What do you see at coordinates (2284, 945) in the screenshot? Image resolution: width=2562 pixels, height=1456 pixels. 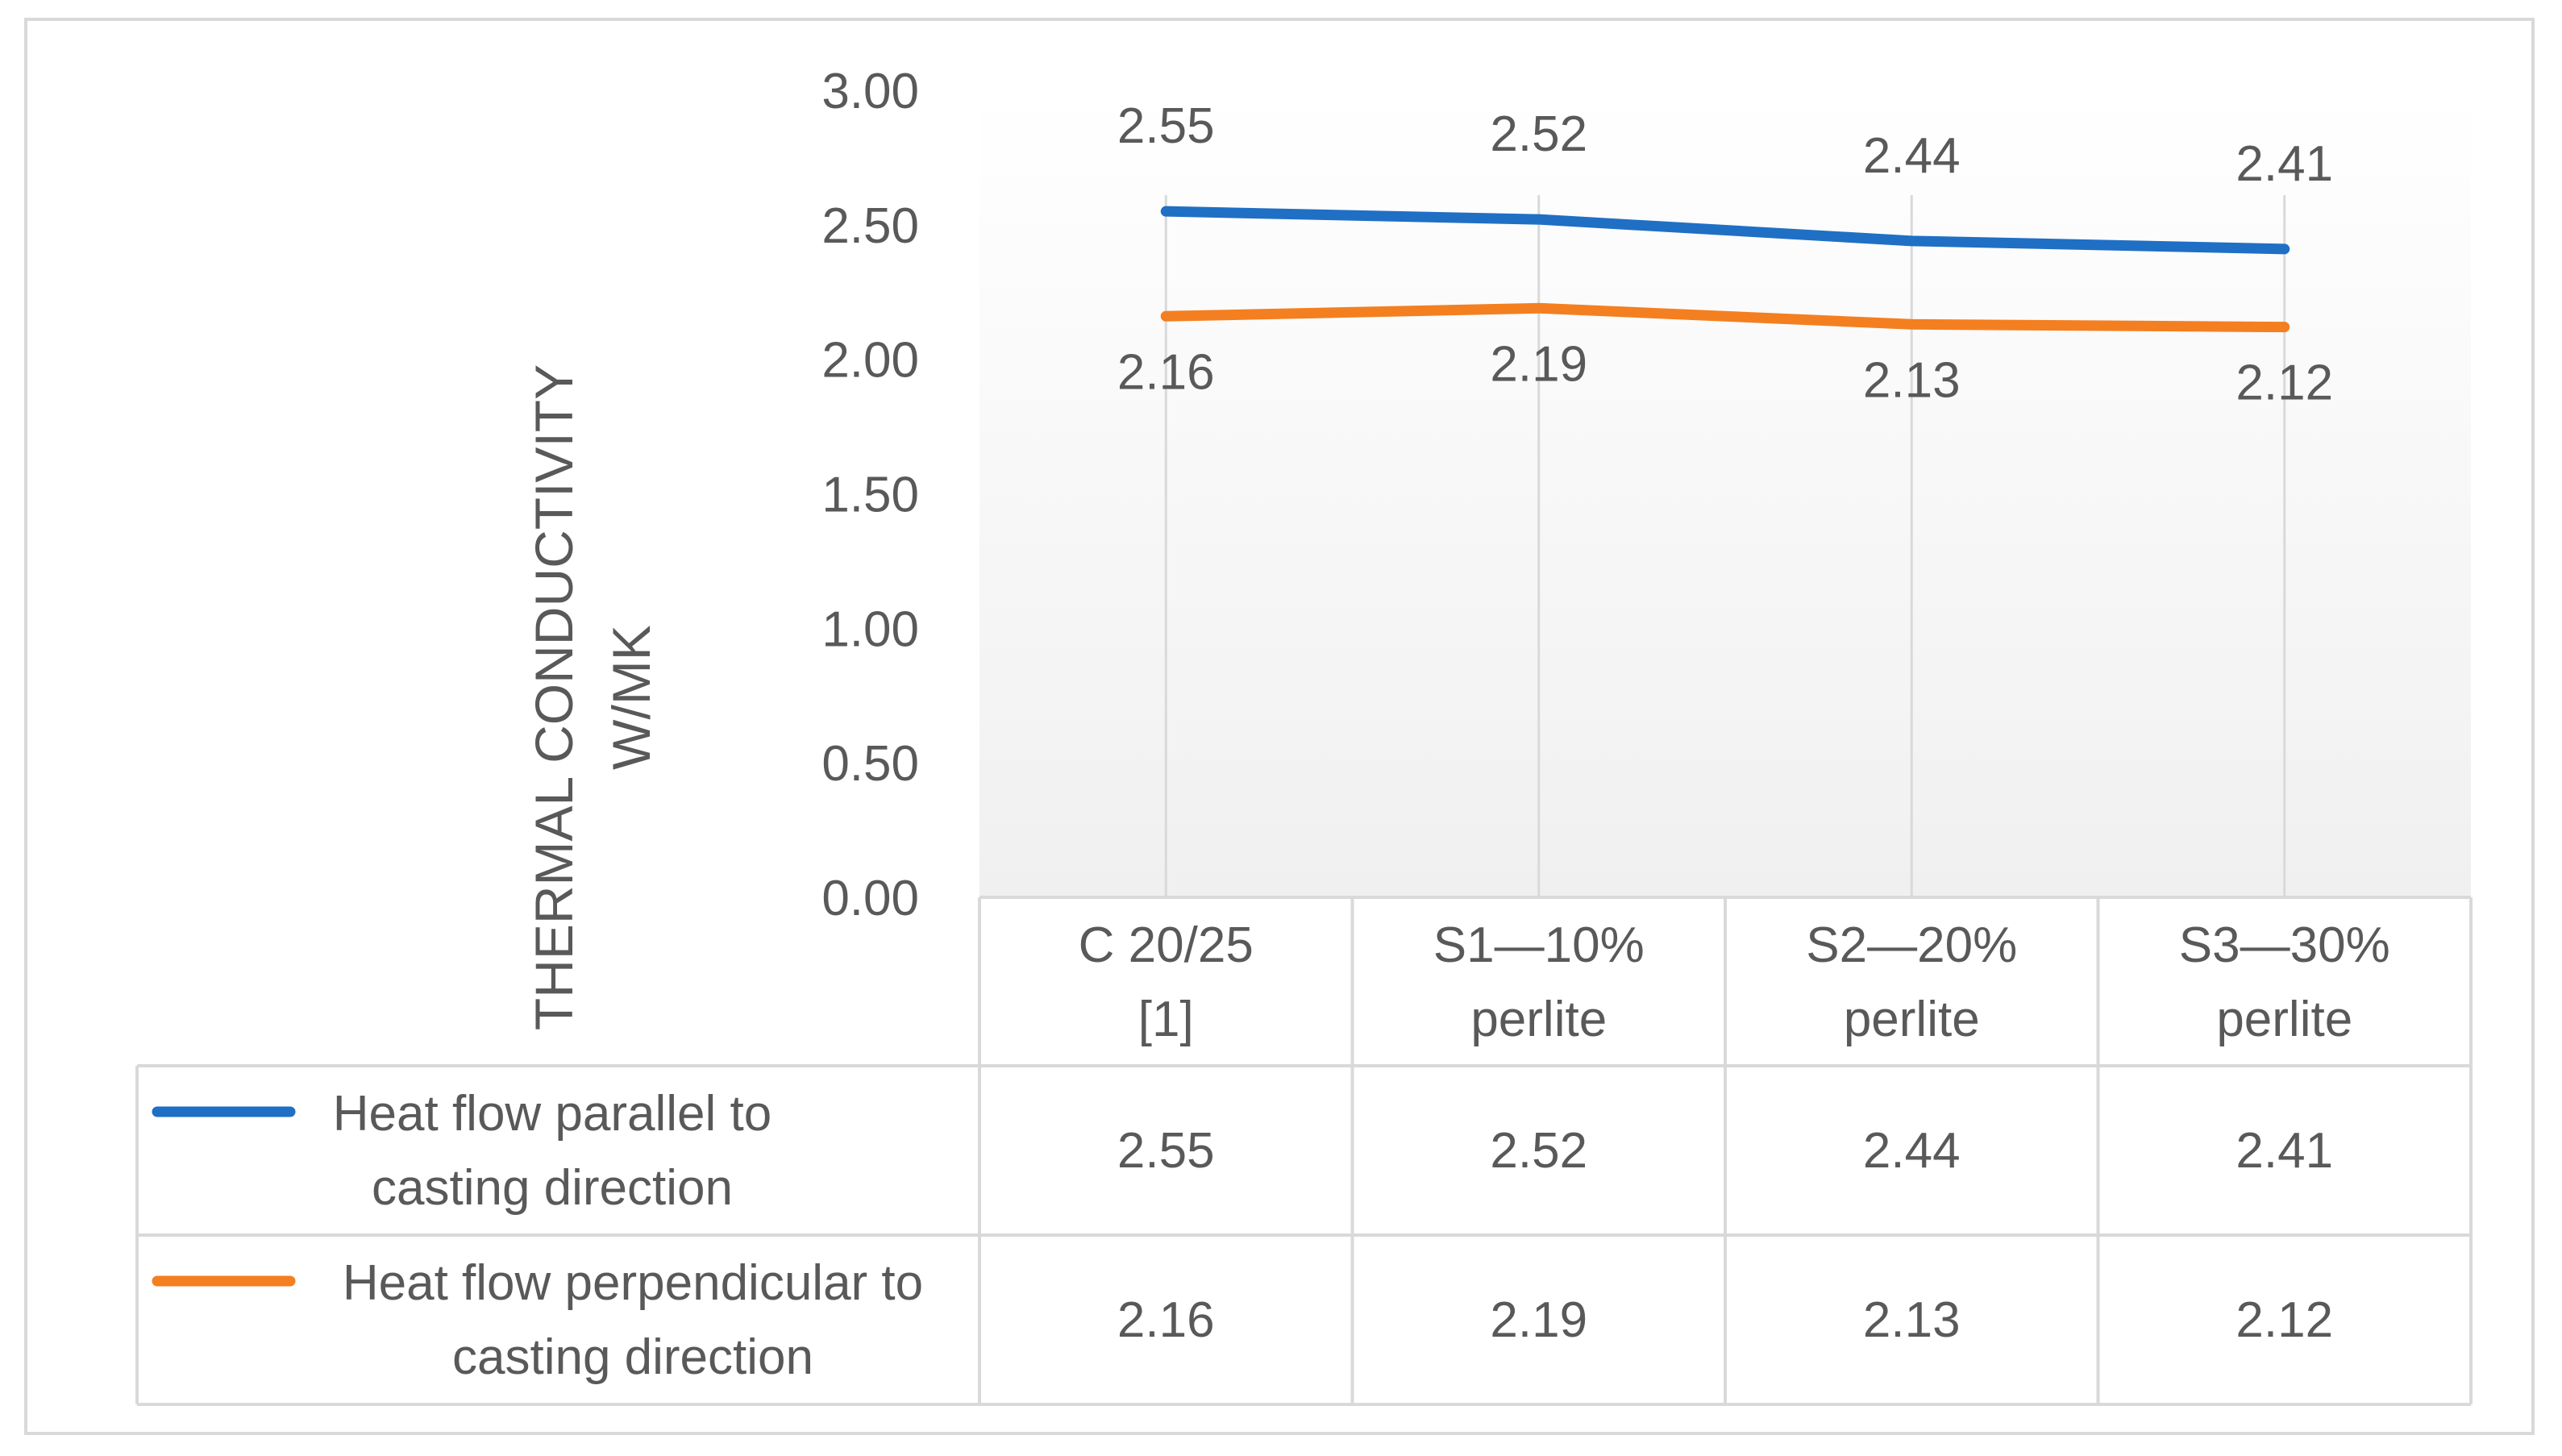 I see `category-label: S3—30%` at bounding box center [2284, 945].